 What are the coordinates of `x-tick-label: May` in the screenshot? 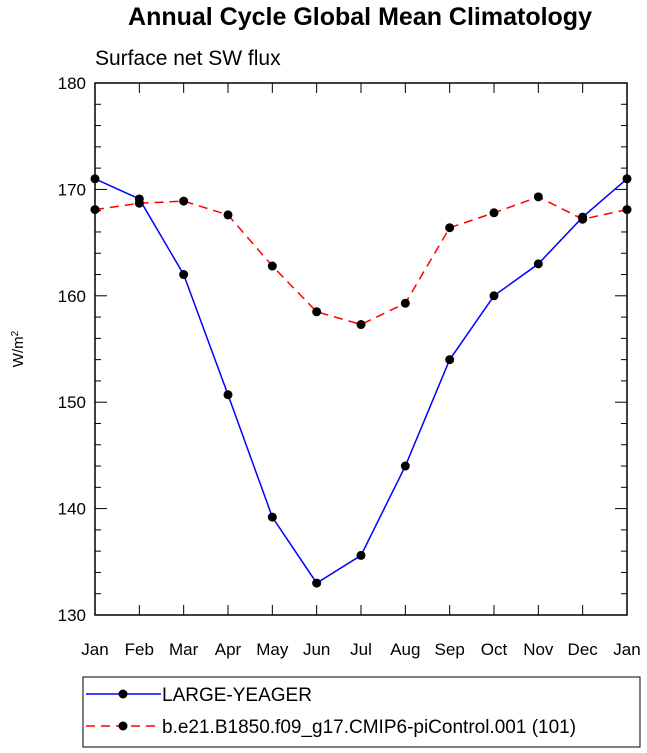 It's located at (272, 649).